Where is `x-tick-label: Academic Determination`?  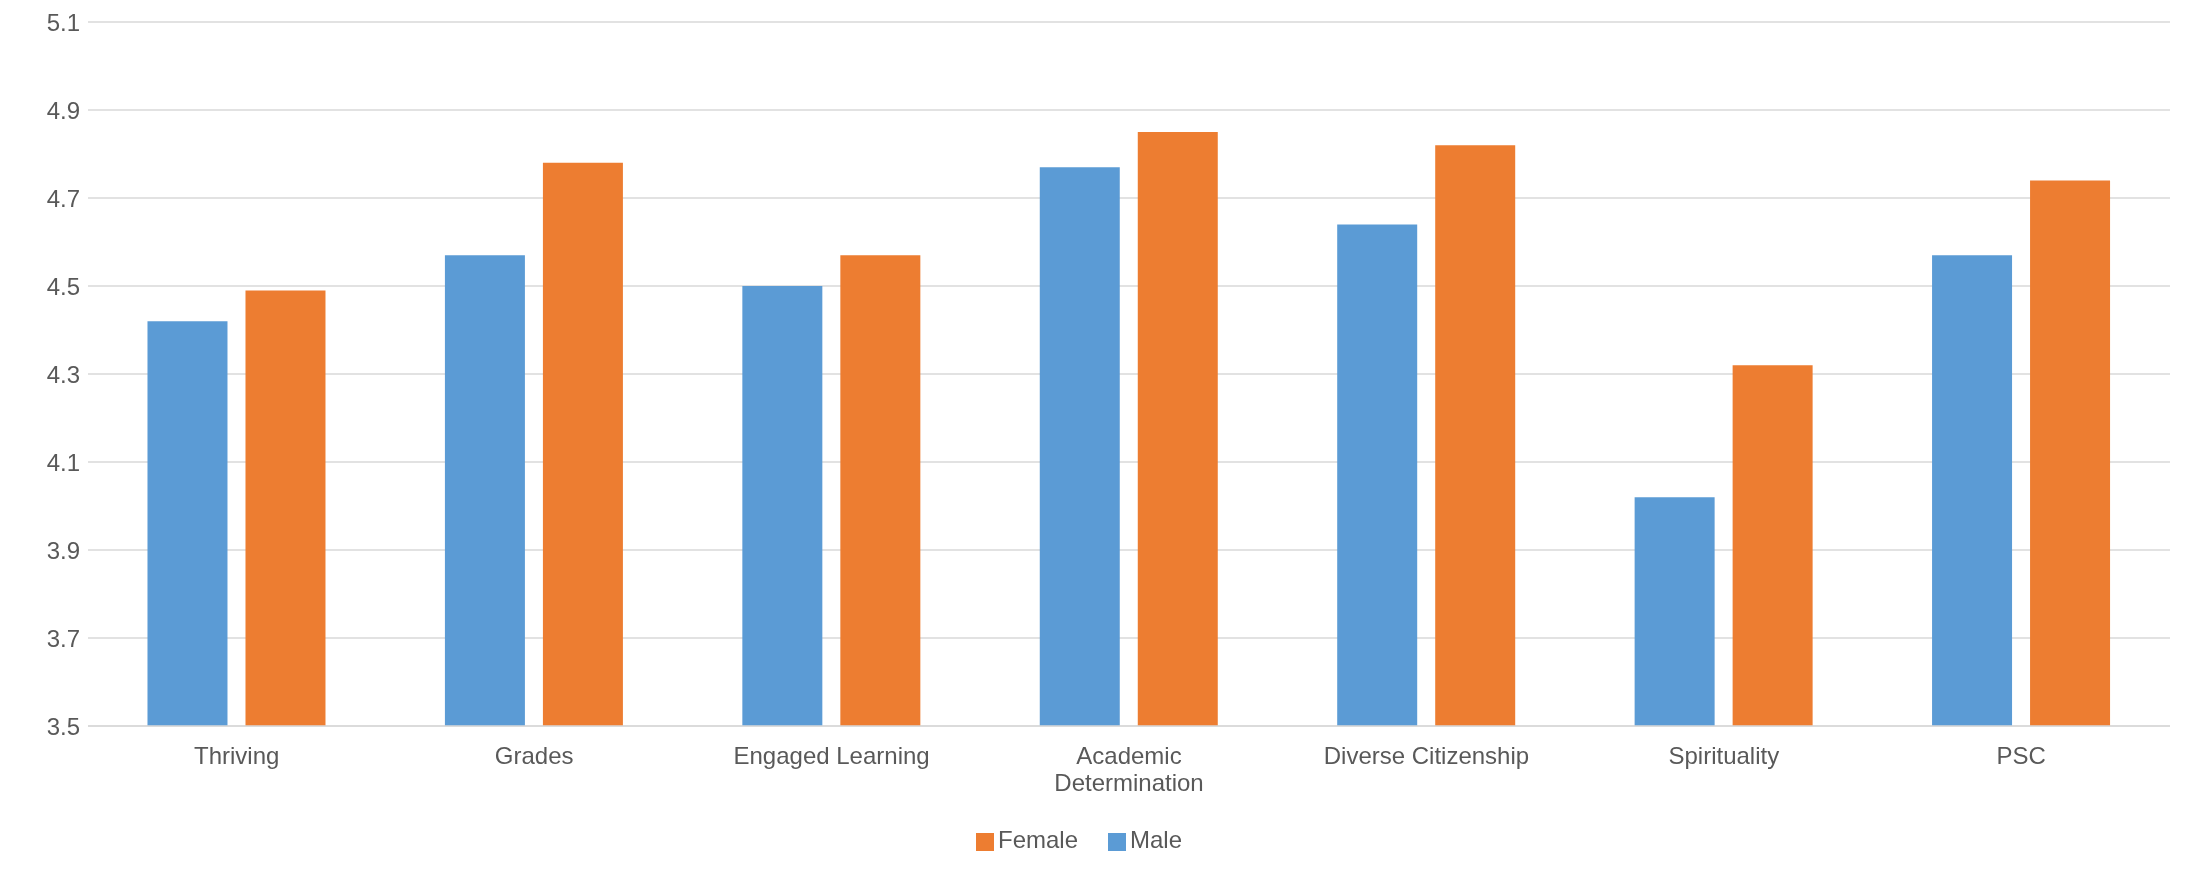 x-tick-label: Academic Determination is located at coordinates (1129, 769).